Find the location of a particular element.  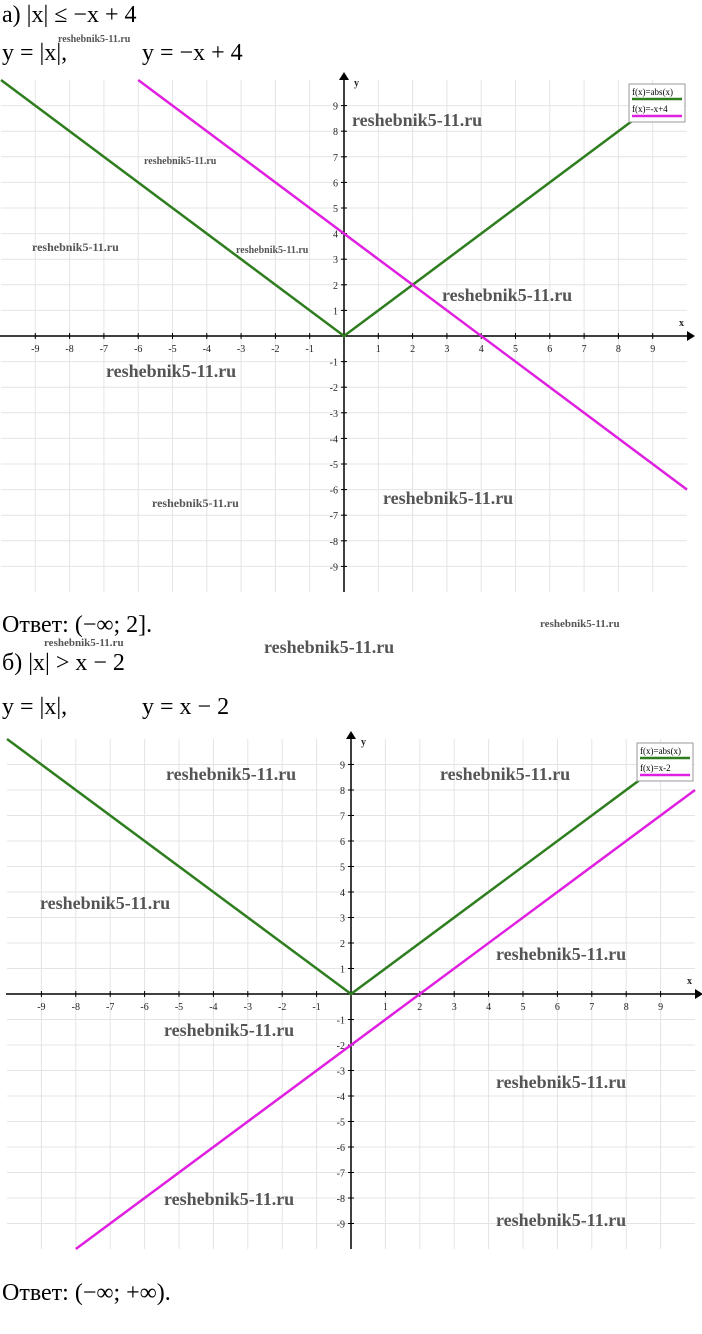

y-tick-label: 6 is located at coordinates (335, 183).